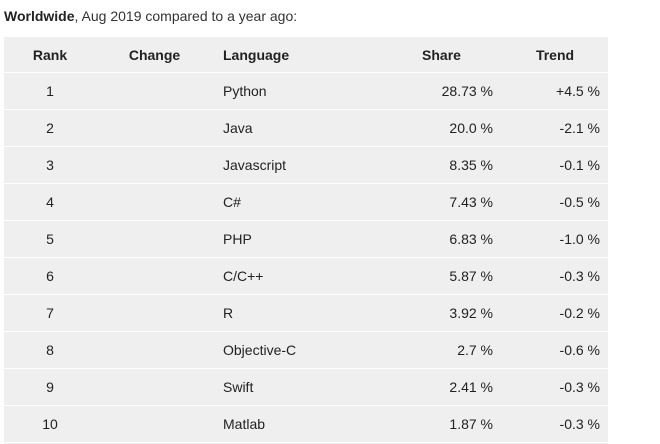  I want to click on table-row: 10 Matlab 1.87 % -0.3 %, so click(306, 424).